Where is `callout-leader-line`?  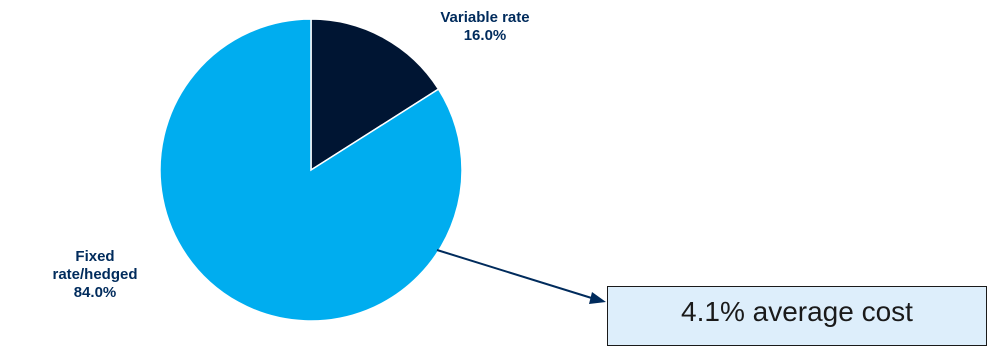
callout-leader-line is located at coordinates (517, 275).